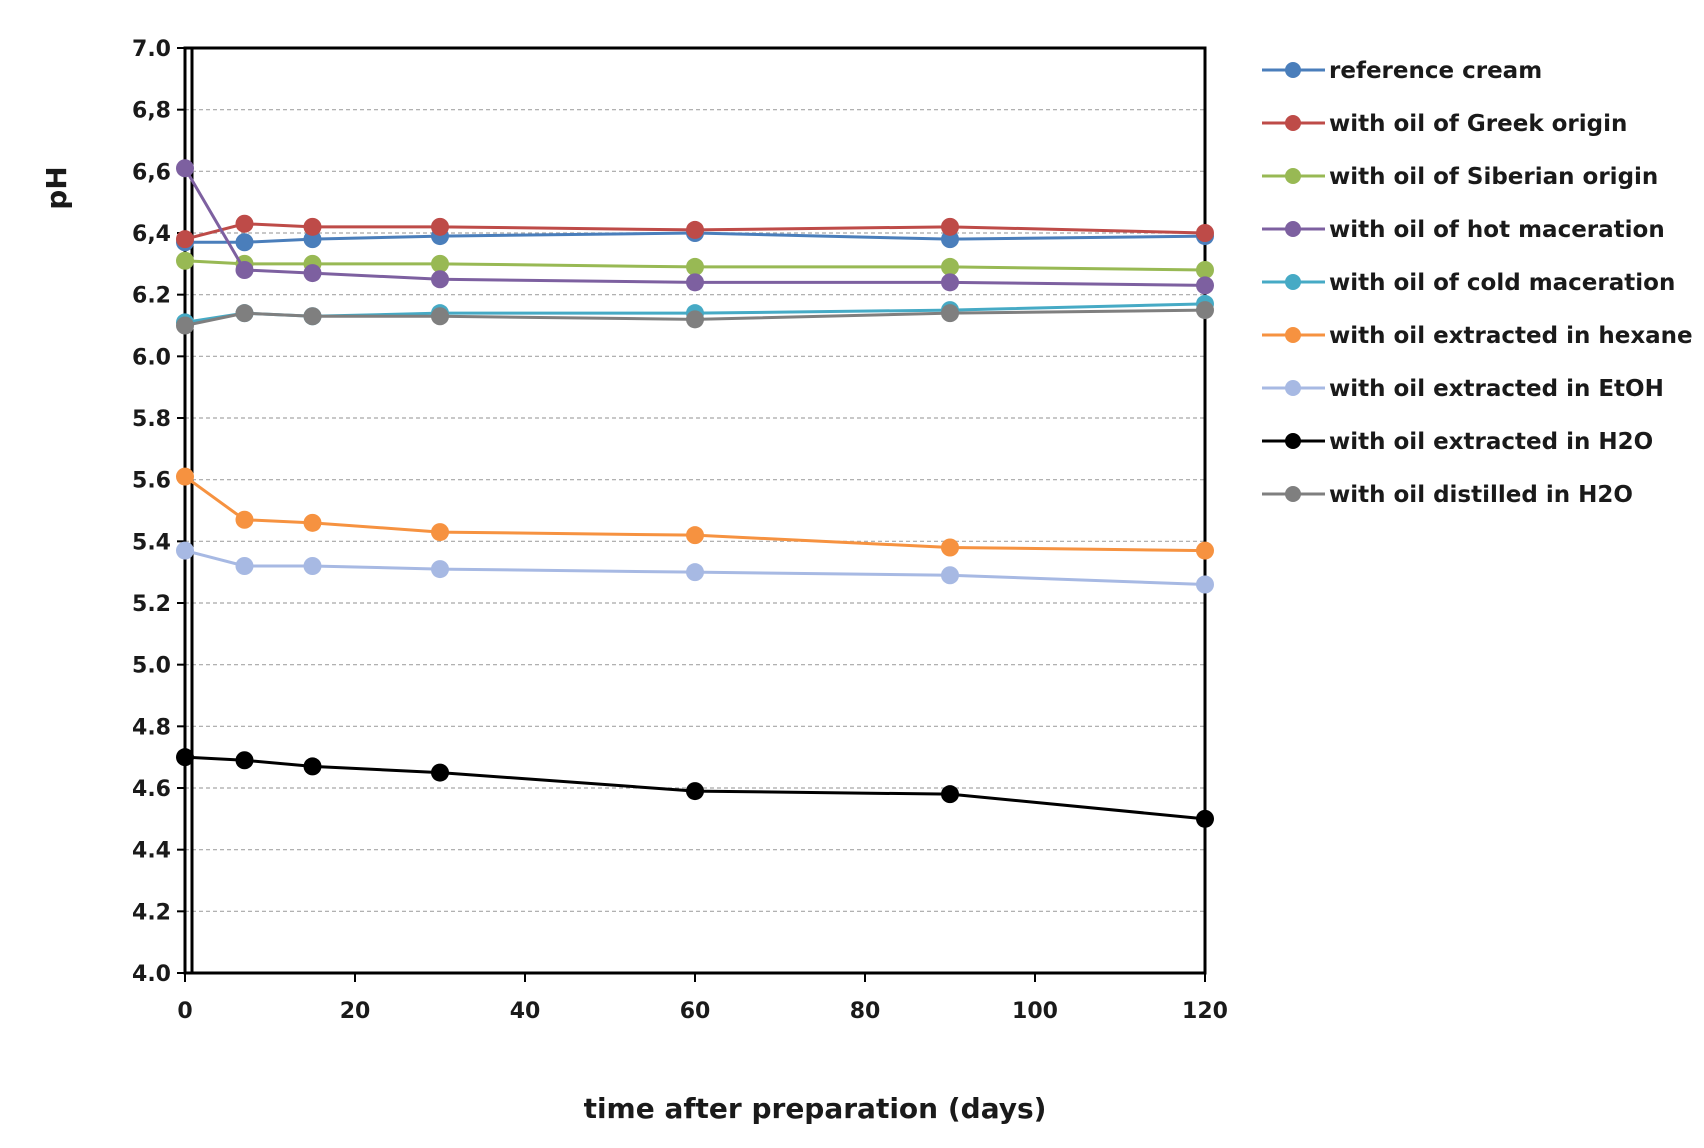 The height and width of the screenshot is (1148, 1704). I want to click on x-axis-title: time after preparation (days), so click(815, 1108).